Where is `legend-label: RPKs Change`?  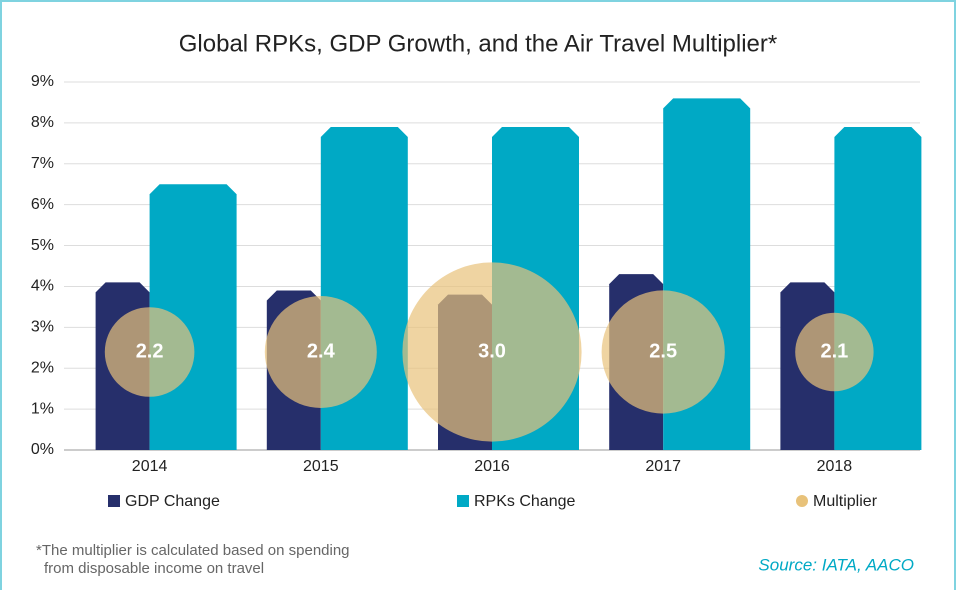 legend-label: RPKs Change is located at coordinates (524, 501).